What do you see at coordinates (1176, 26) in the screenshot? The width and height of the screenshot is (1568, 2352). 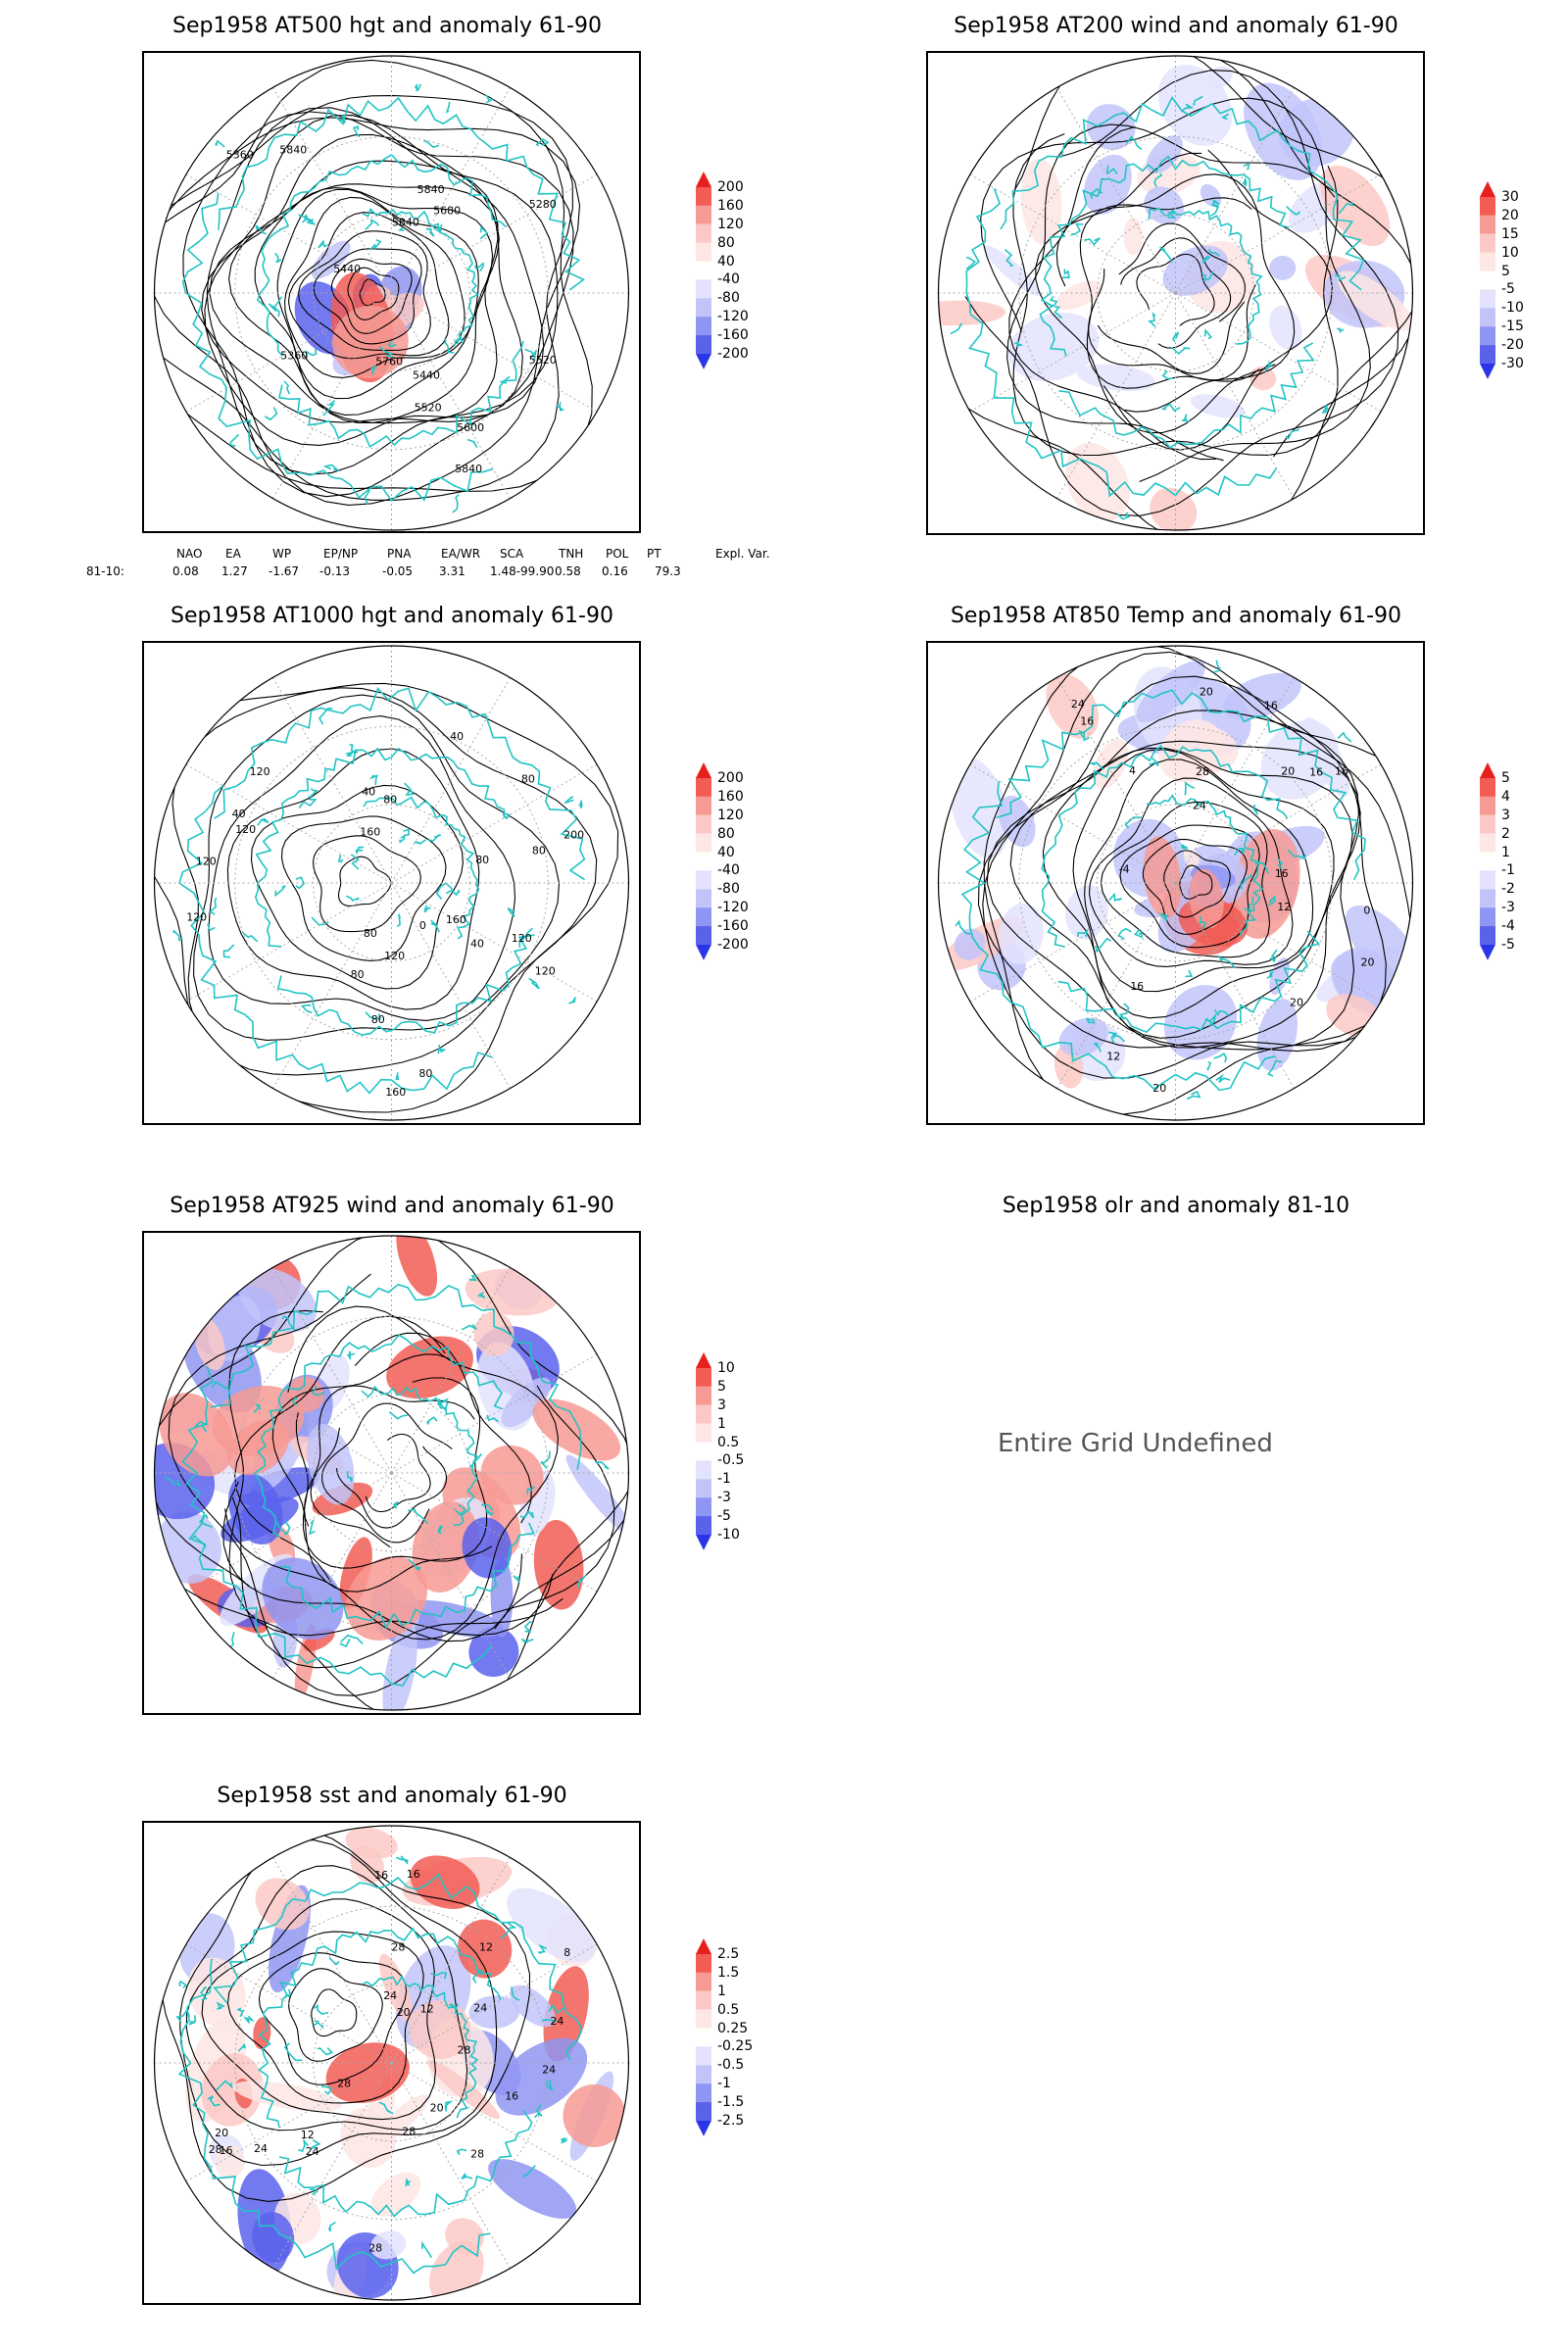 I see `panel-title-at200: Sep1958 AT200 wind and anomaly 61-90` at bounding box center [1176, 26].